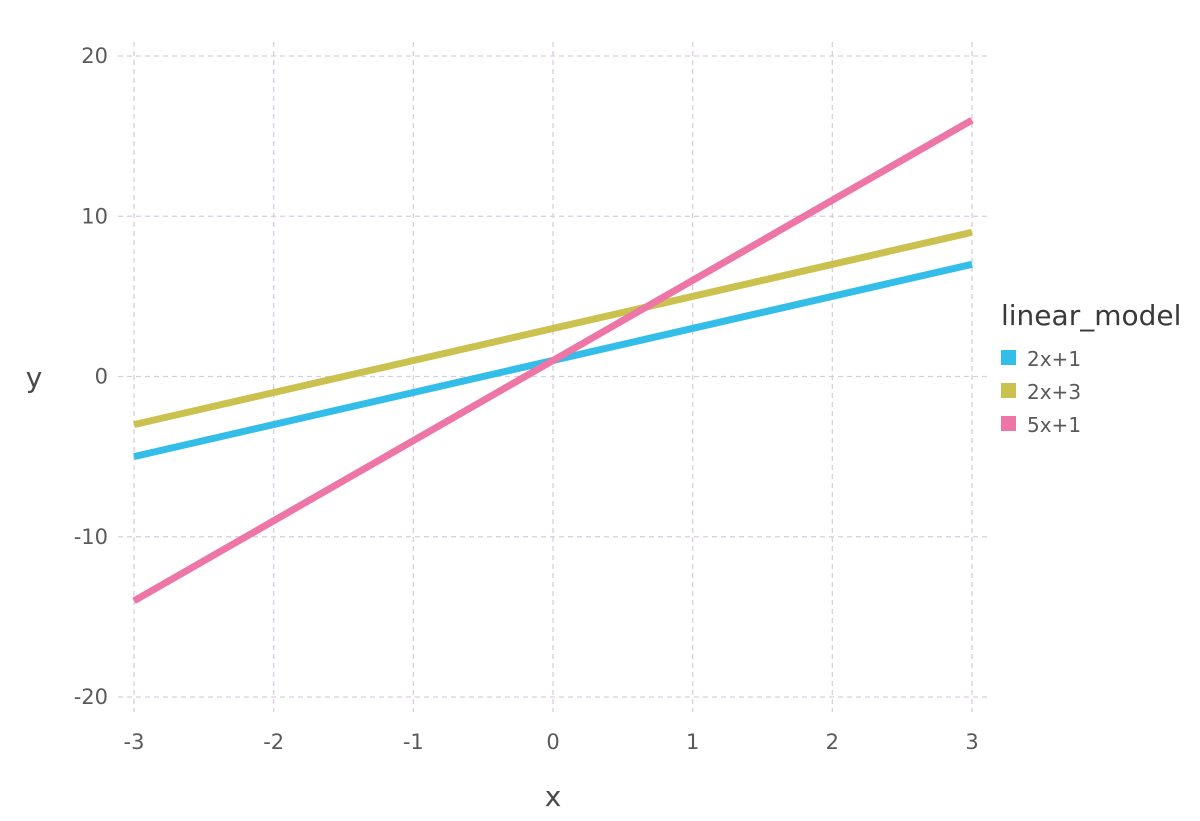  I want to click on x-tick-label: -3, so click(134, 742).